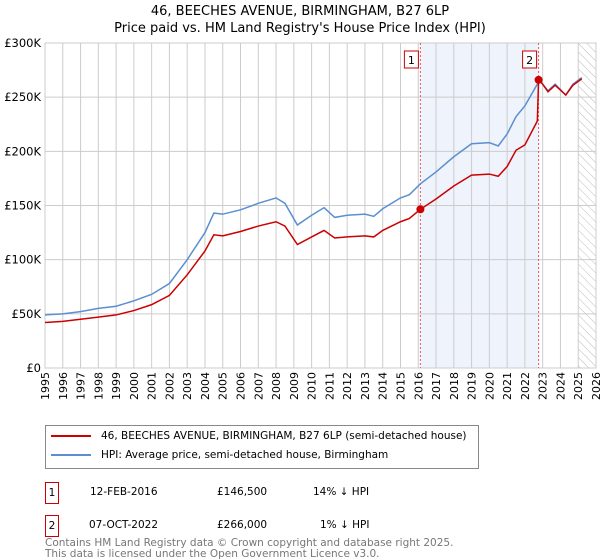  What do you see at coordinates (258, 386) in the screenshot?
I see `x-tick-label: 2007` at bounding box center [258, 386].